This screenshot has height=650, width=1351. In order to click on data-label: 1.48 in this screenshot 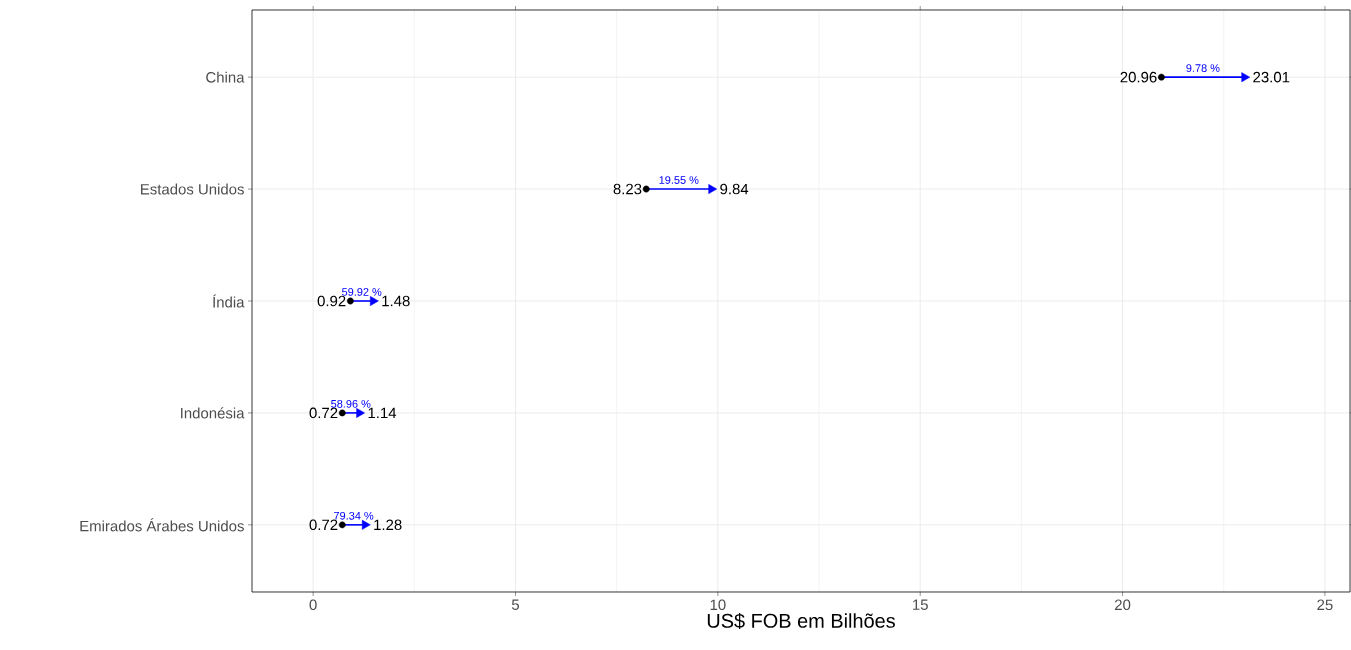, I will do `click(396, 301)`.